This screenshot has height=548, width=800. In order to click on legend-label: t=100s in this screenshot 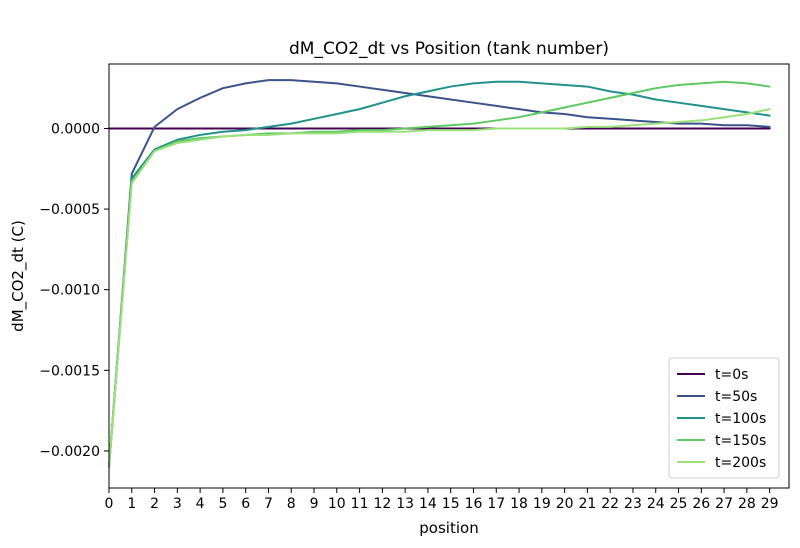, I will do `click(740, 419)`.